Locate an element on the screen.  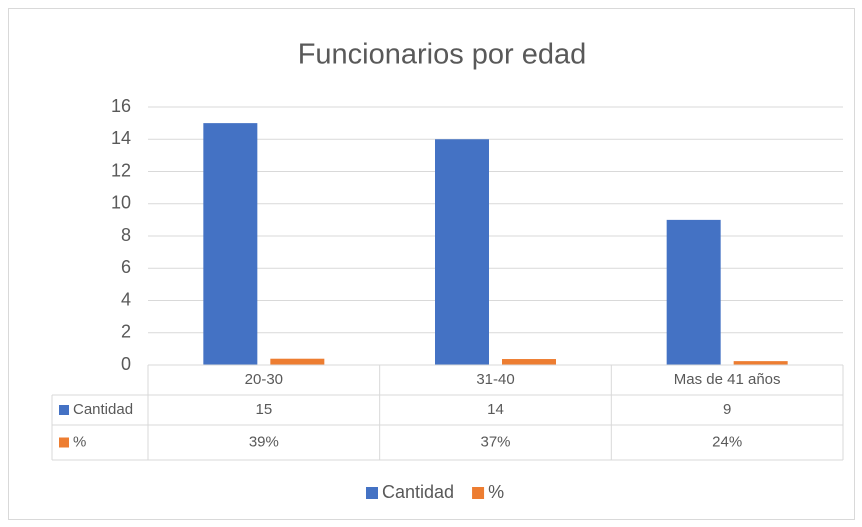
y-tick-label: 14 is located at coordinates (121, 138).